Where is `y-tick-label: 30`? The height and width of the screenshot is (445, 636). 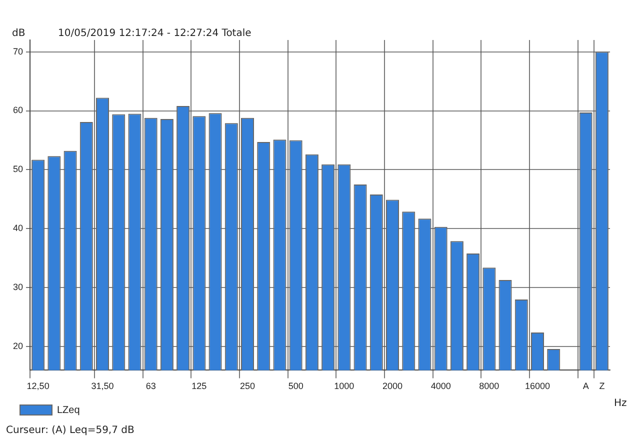
y-tick-label: 30 is located at coordinates (18, 287).